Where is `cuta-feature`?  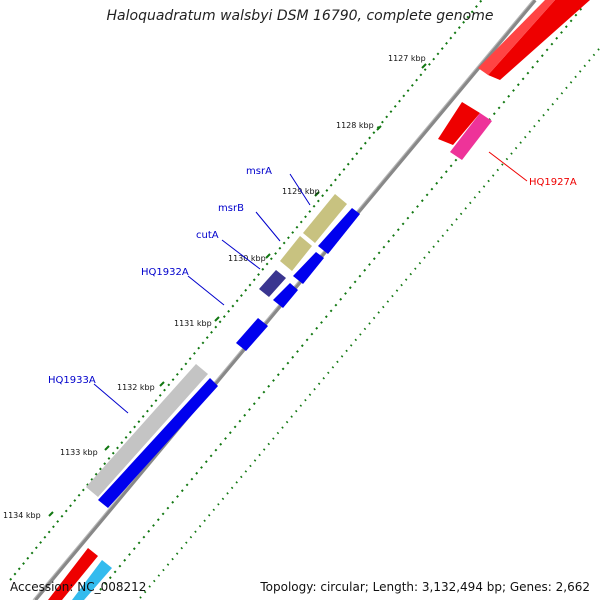
cuta-feature is located at coordinates (272, 283).